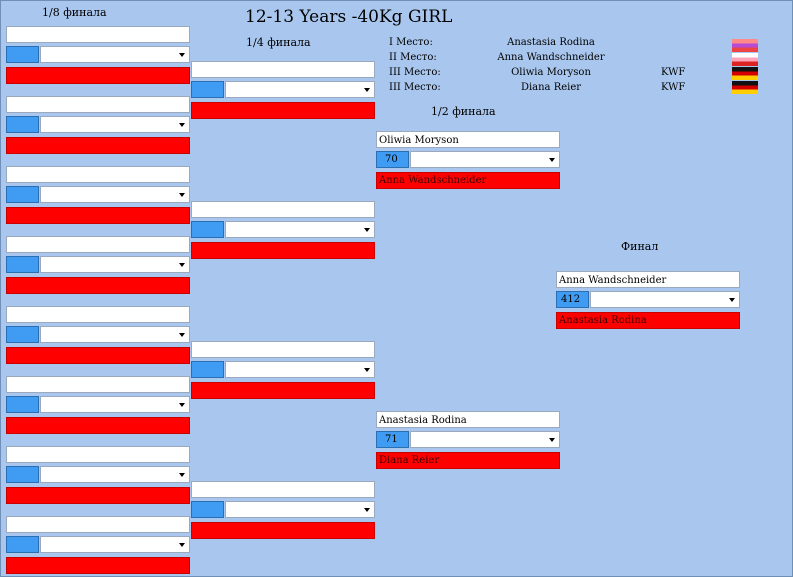  I want to click on round-label-r16: 1/8 финала, so click(74, 12).